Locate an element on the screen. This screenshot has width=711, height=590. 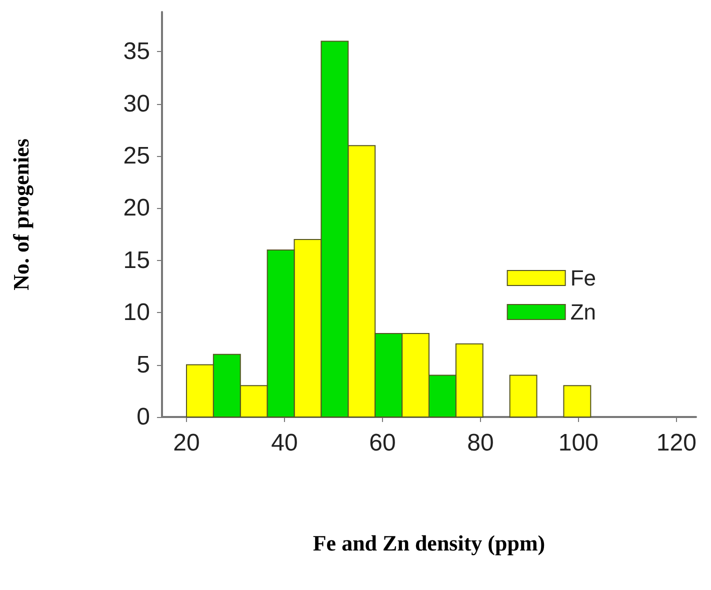
x-tick-label: 20 is located at coordinates (186, 443).